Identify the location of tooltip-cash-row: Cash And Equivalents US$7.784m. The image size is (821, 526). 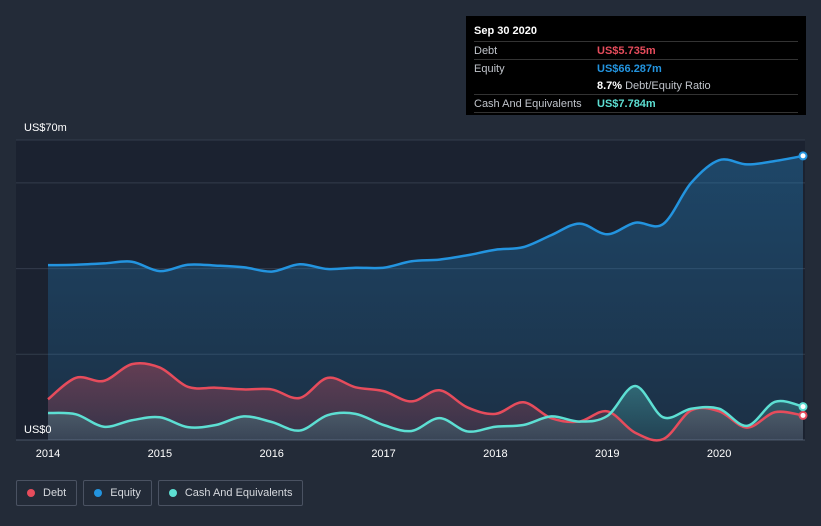
(636, 103).